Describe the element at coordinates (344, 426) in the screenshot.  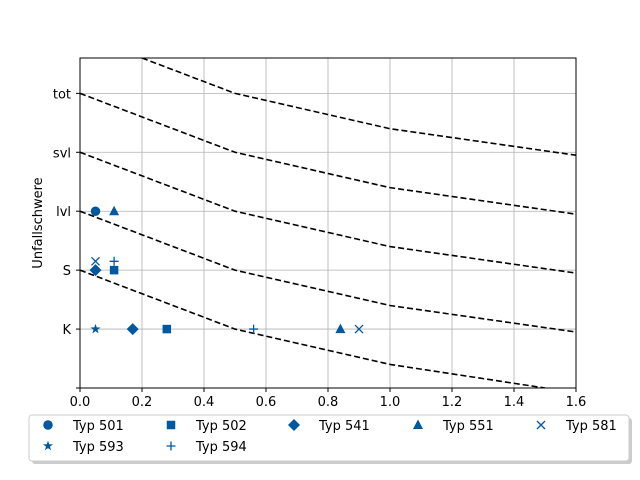
I see `legend-label: Typ 541` at that location.